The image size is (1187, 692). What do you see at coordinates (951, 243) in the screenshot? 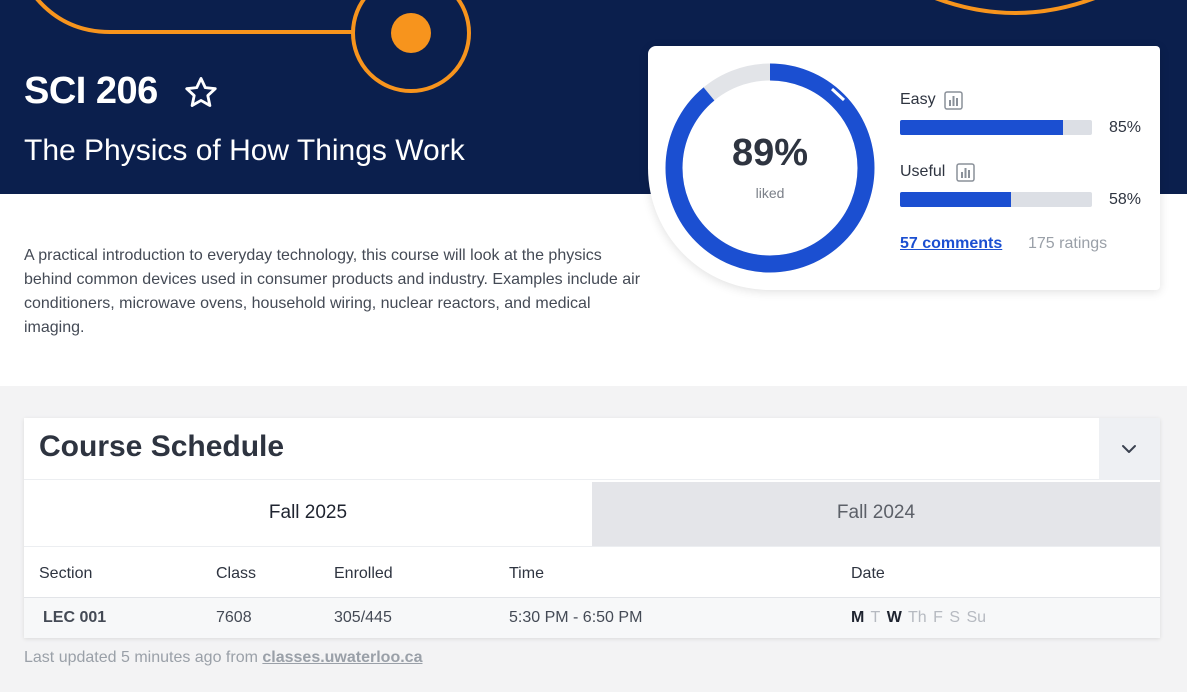
I see `comments-link: 57 comments` at bounding box center [951, 243].